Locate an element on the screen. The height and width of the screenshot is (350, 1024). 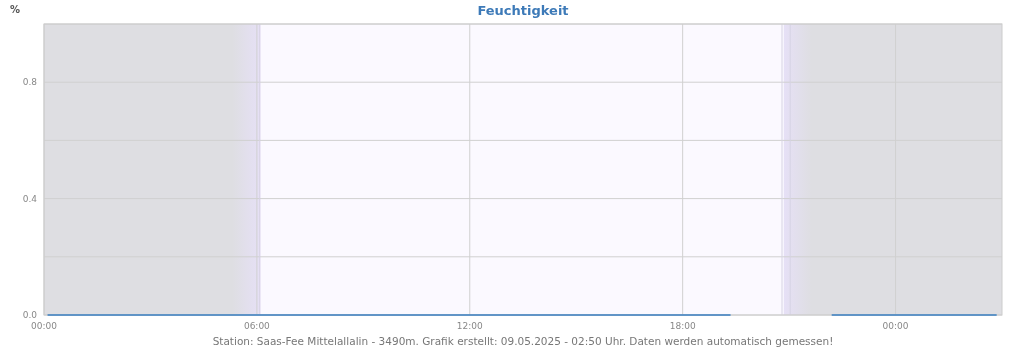
y-tick-label: 0.4 is located at coordinates (30, 198).